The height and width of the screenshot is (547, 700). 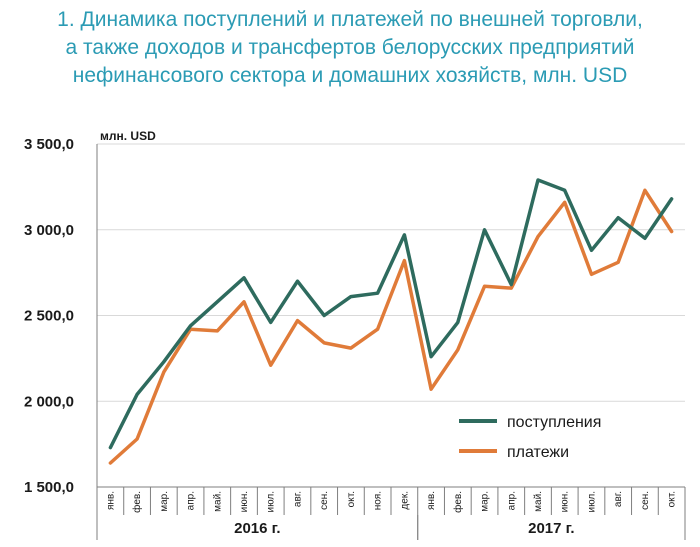 What do you see at coordinates (49, 144) in the screenshot?
I see `y-tick-label: 3 500,0` at bounding box center [49, 144].